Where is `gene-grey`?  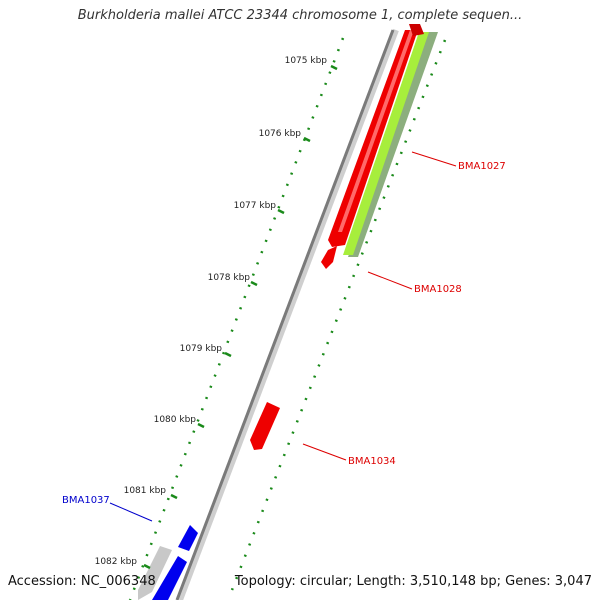
gene-grey is located at coordinates (155, 573).